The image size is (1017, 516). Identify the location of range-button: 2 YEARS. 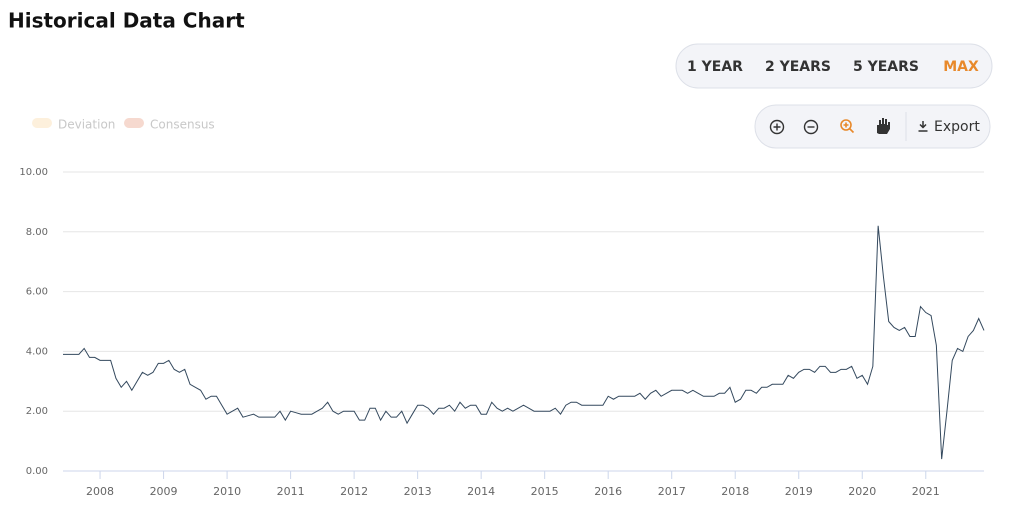
(798, 67).